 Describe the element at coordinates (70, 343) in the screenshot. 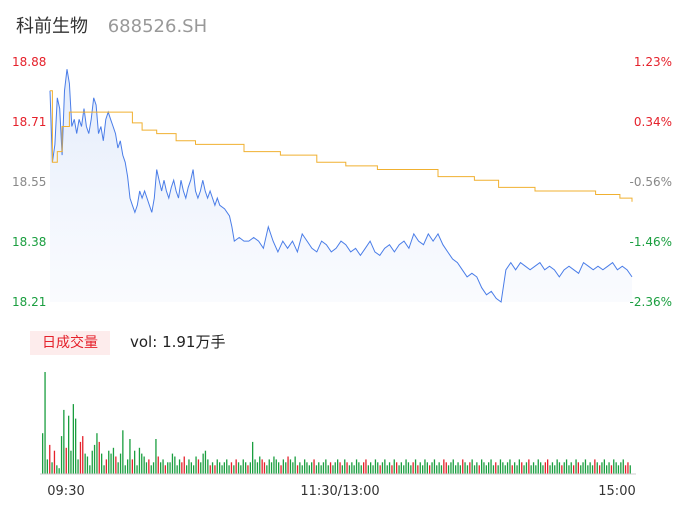

I see `volume-tab: 日成交量` at that location.